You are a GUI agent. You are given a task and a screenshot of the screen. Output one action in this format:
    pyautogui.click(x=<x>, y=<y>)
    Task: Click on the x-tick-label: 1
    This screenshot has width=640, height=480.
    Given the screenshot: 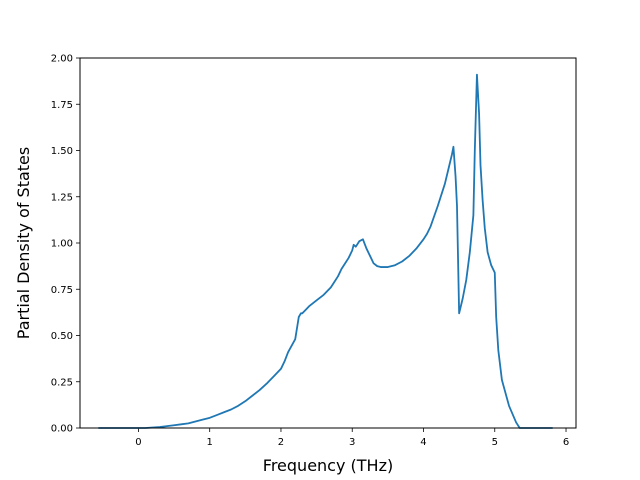 What is the action you would take?
    pyautogui.click(x=210, y=442)
    